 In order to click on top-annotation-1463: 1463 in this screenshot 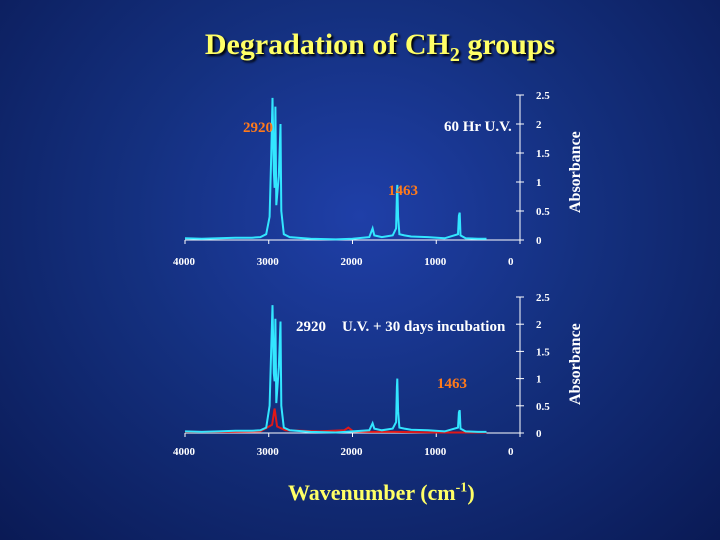, I will do `click(403, 191)`.